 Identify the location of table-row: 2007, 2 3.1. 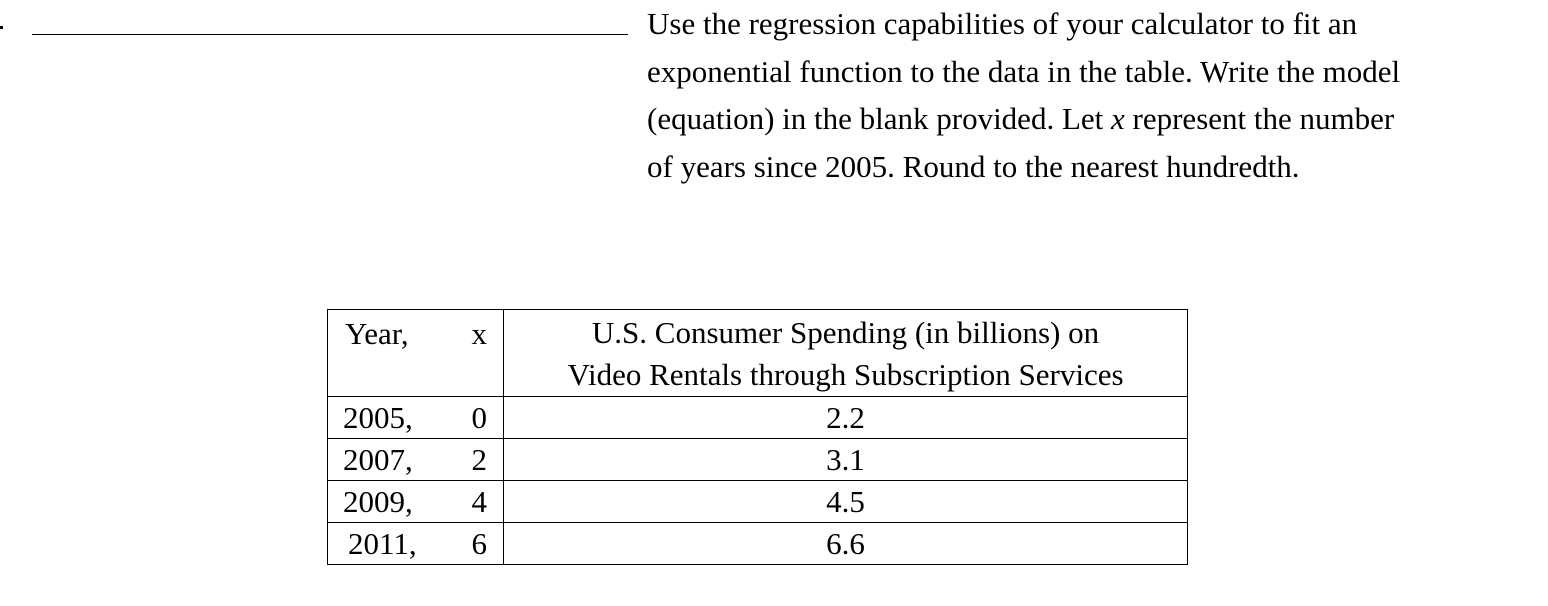
(757, 459).